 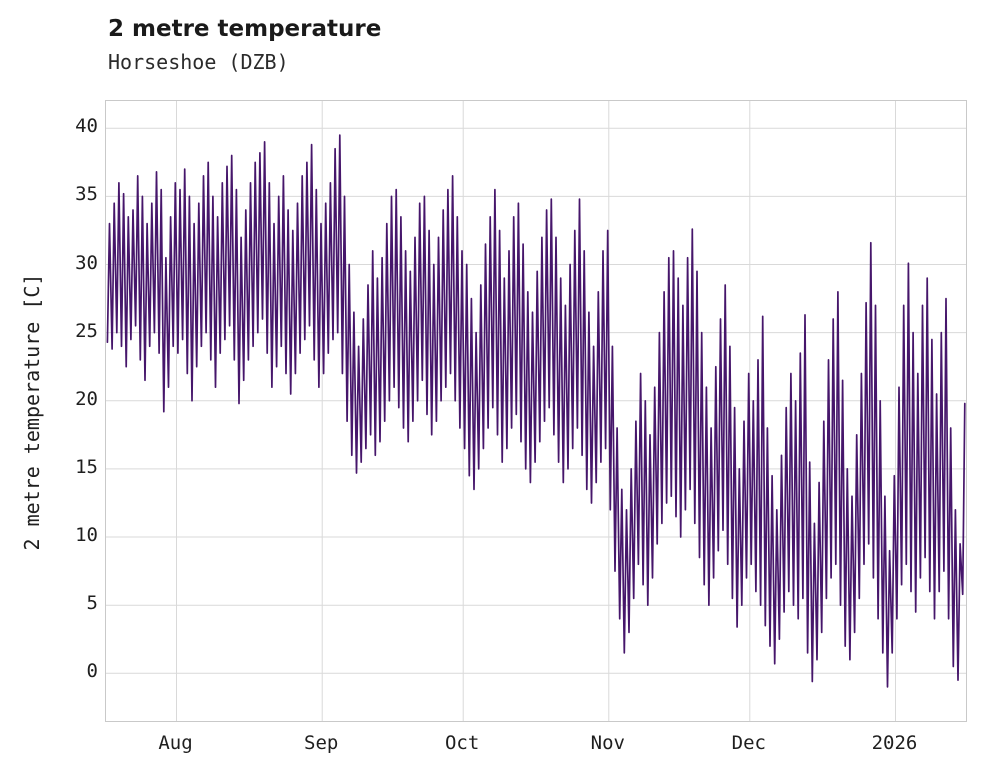 What do you see at coordinates (86, 330) in the screenshot?
I see `y-tick-label: 25` at bounding box center [86, 330].